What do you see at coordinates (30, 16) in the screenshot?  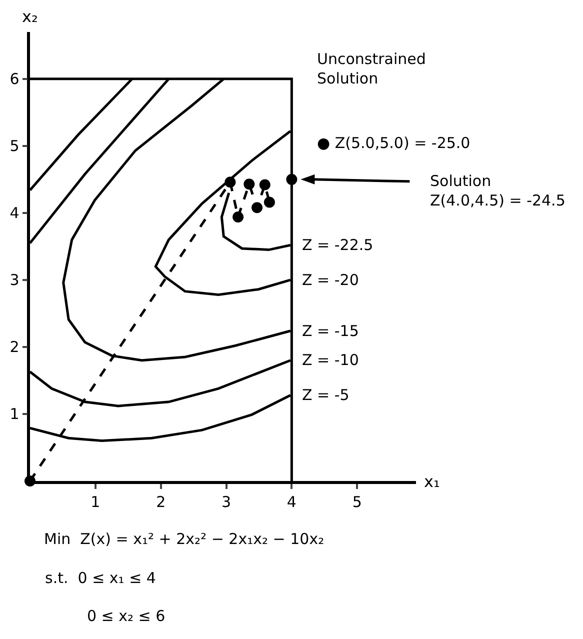 I see `y-axis-title: x₂` at bounding box center [30, 16].